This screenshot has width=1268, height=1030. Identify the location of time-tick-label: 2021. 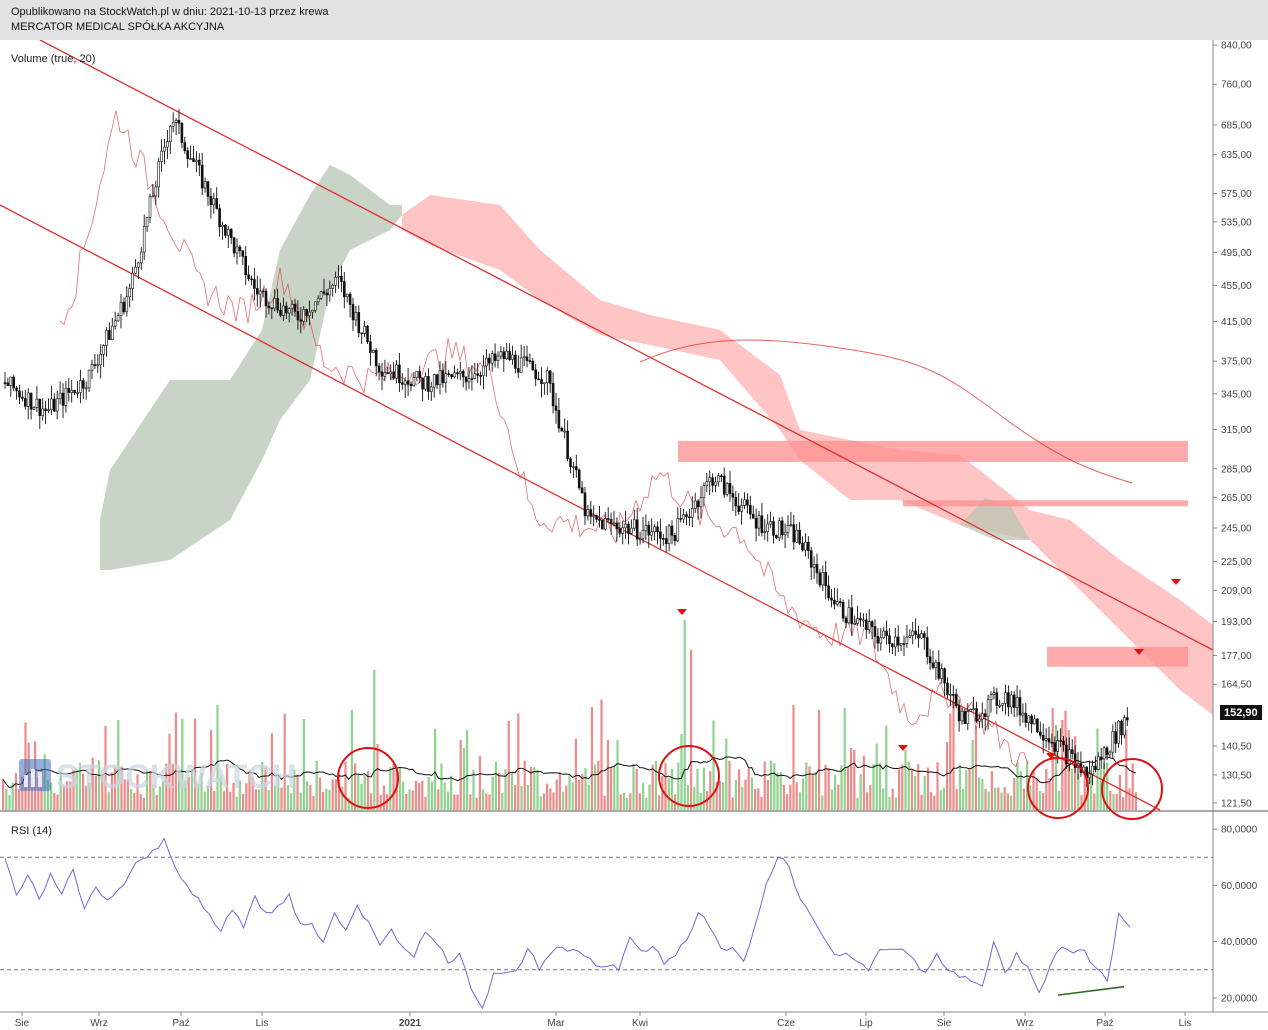
(410, 1023).